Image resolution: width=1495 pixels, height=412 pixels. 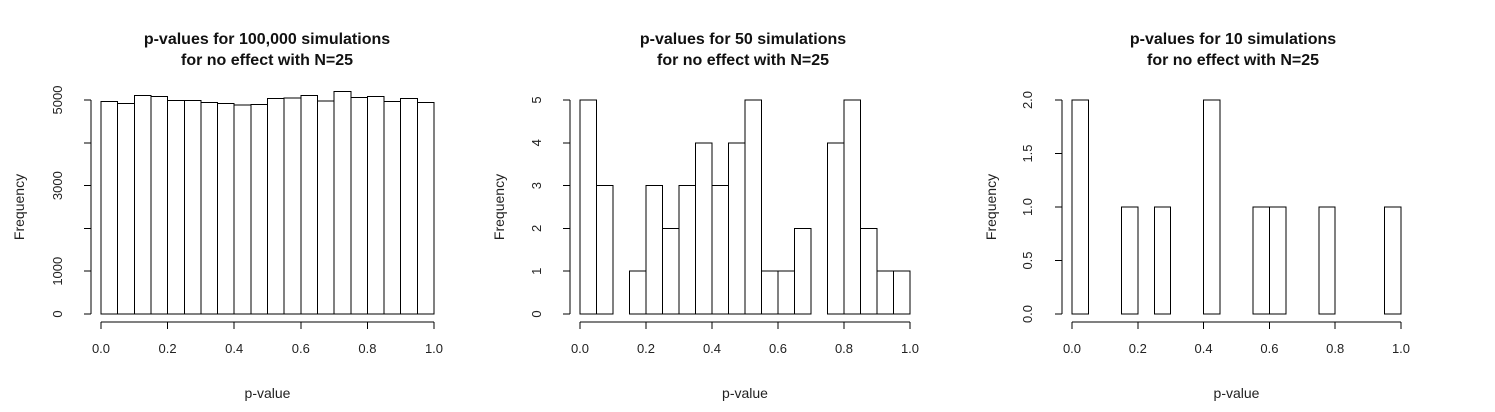 I want to click on y-tick-label: 3000, so click(x=57, y=185).